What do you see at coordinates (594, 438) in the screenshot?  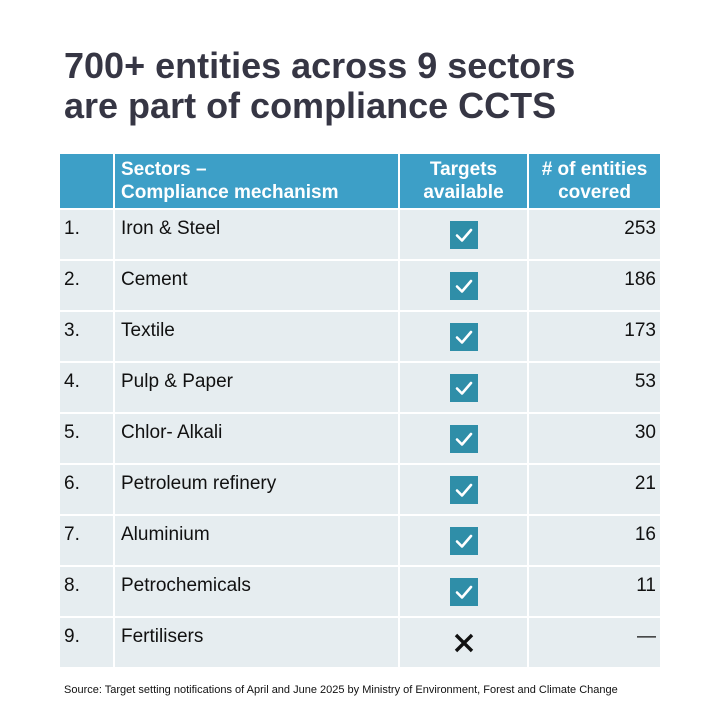 I see `entity-count: 30` at bounding box center [594, 438].